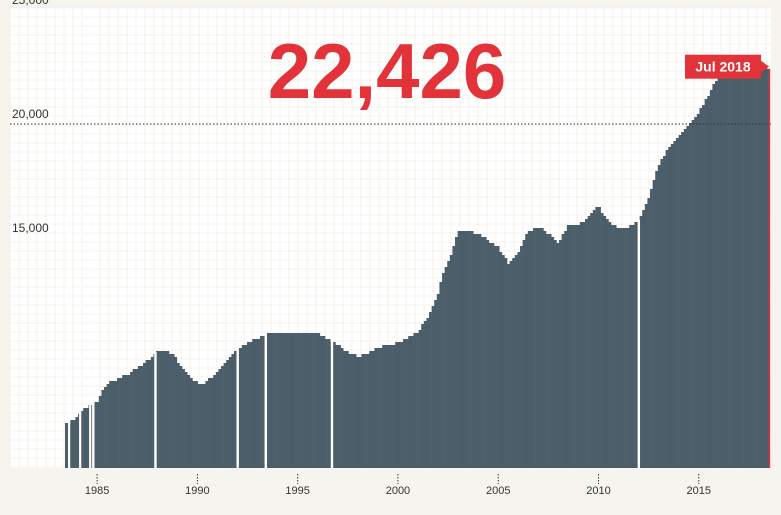 The width and height of the screenshot is (781, 515). Describe the element at coordinates (722, 66) in the screenshot. I see `annotation-box` at that location.